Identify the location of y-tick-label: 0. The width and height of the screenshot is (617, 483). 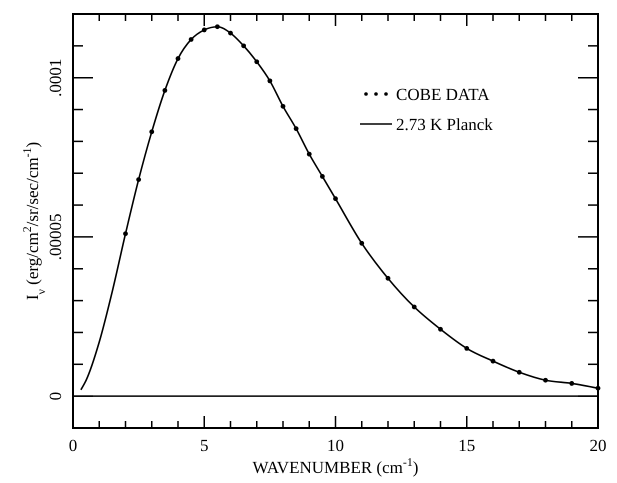
(55, 396).